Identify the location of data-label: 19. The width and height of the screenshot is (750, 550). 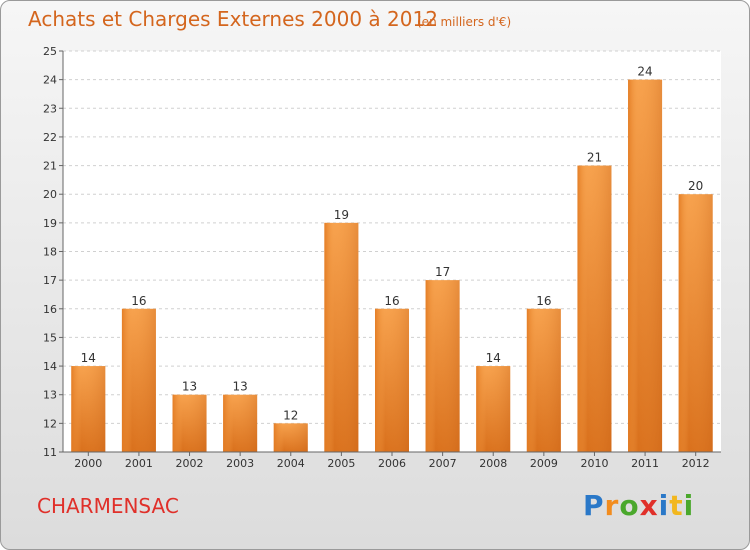
(341, 215).